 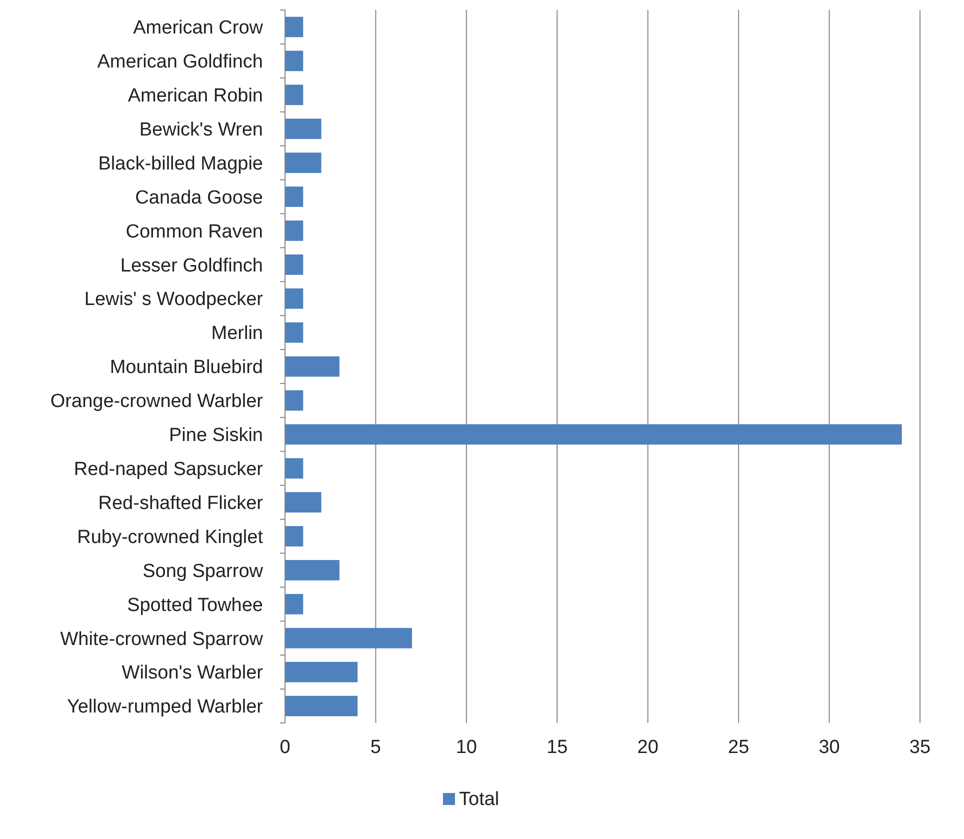 What do you see at coordinates (195, 605) in the screenshot?
I see `y-tick-label: Spotted Towhee` at bounding box center [195, 605].